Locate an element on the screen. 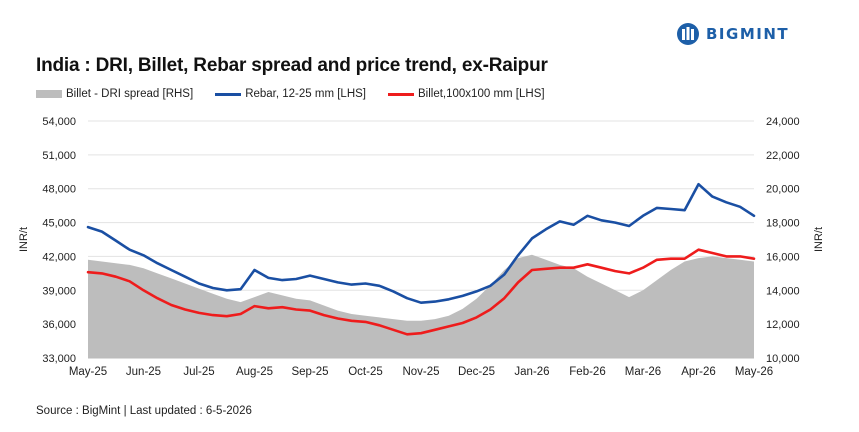  y-tick-label-right: 12,000 is located at coordinates (783, 325).